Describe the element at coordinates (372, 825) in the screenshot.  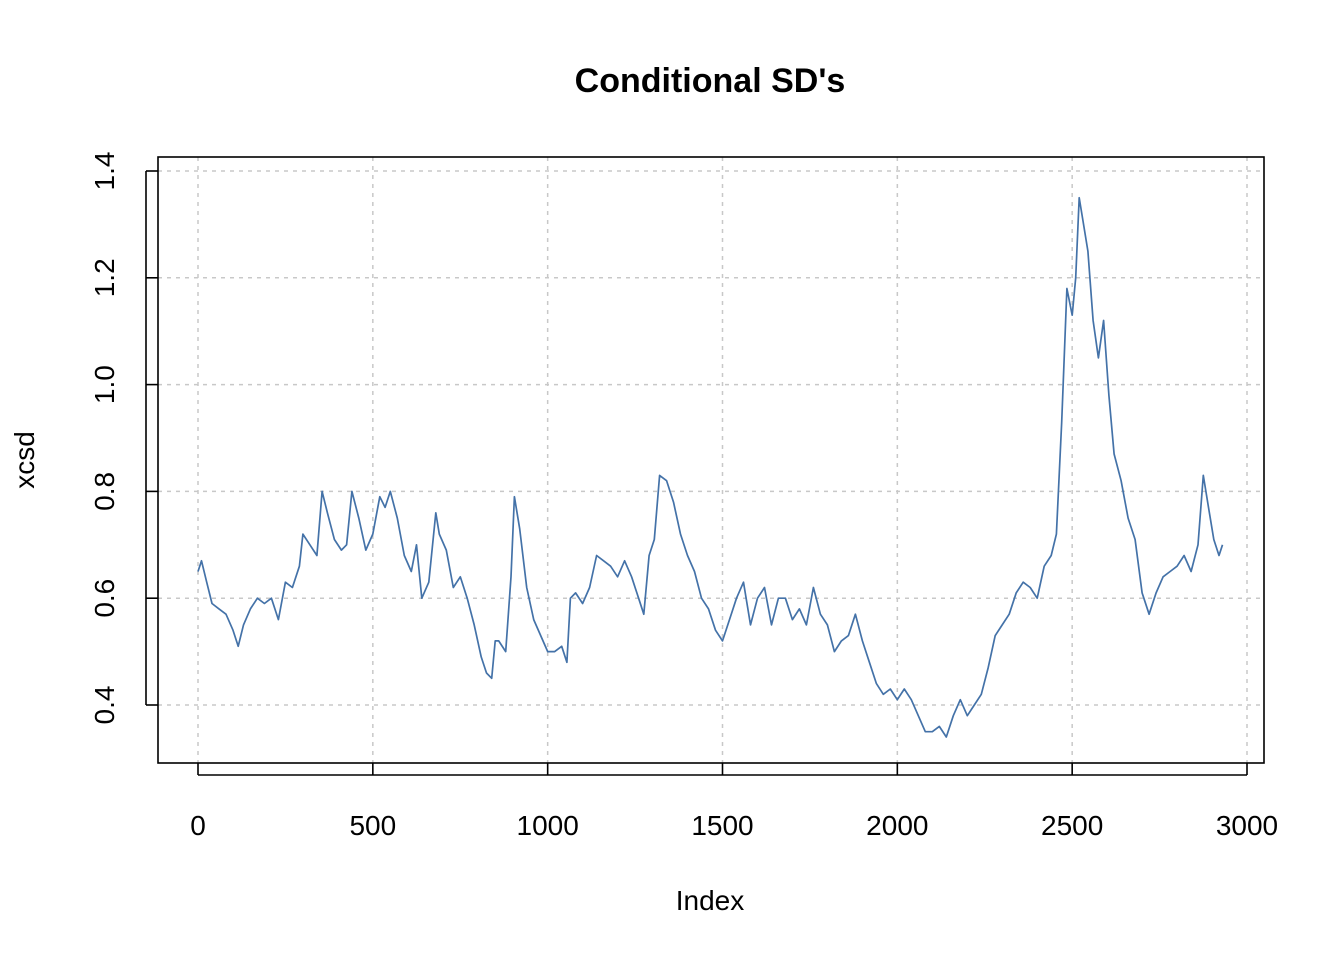
I see `x-tick-label: 500` at that location.